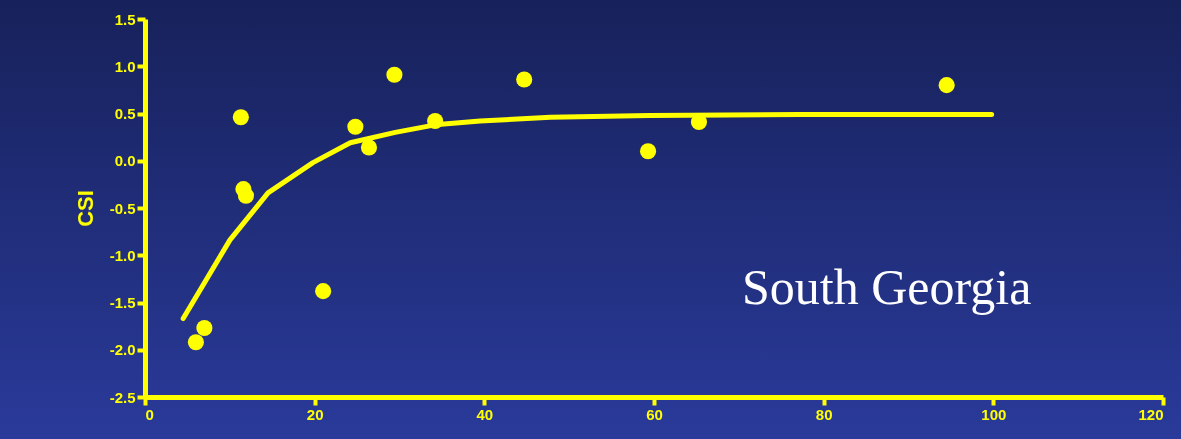  What do you see at coordinates (125, 113) in the screenshot?
I see `y-tick-label: 0.5` at bounding box center [125, 113].